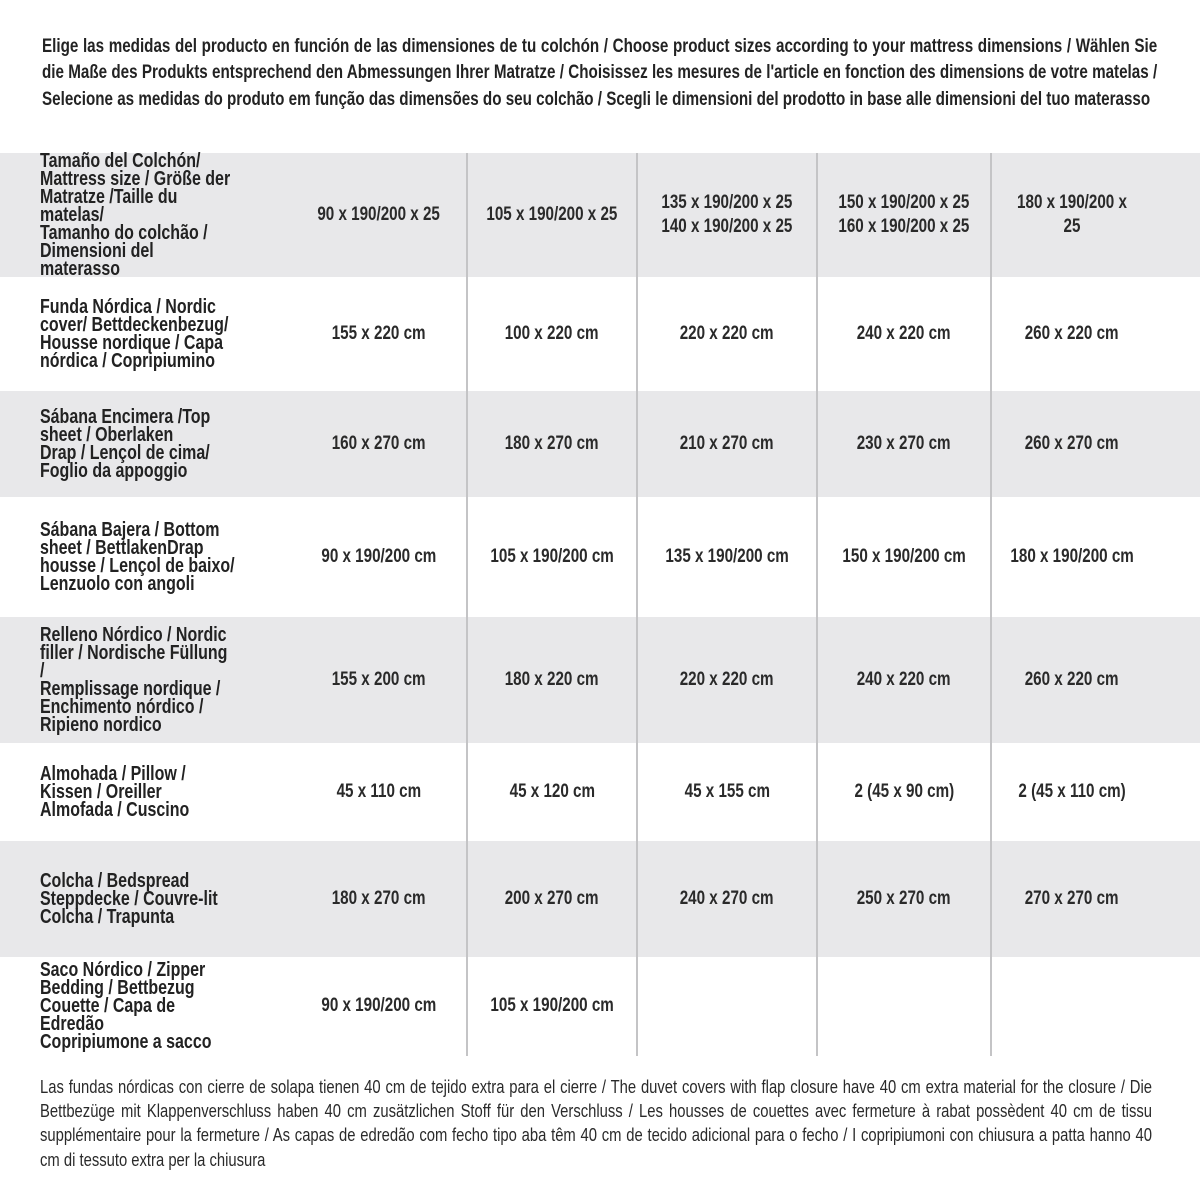  I want to click on size-value: 160 x 270 cm, so click(378, 443).